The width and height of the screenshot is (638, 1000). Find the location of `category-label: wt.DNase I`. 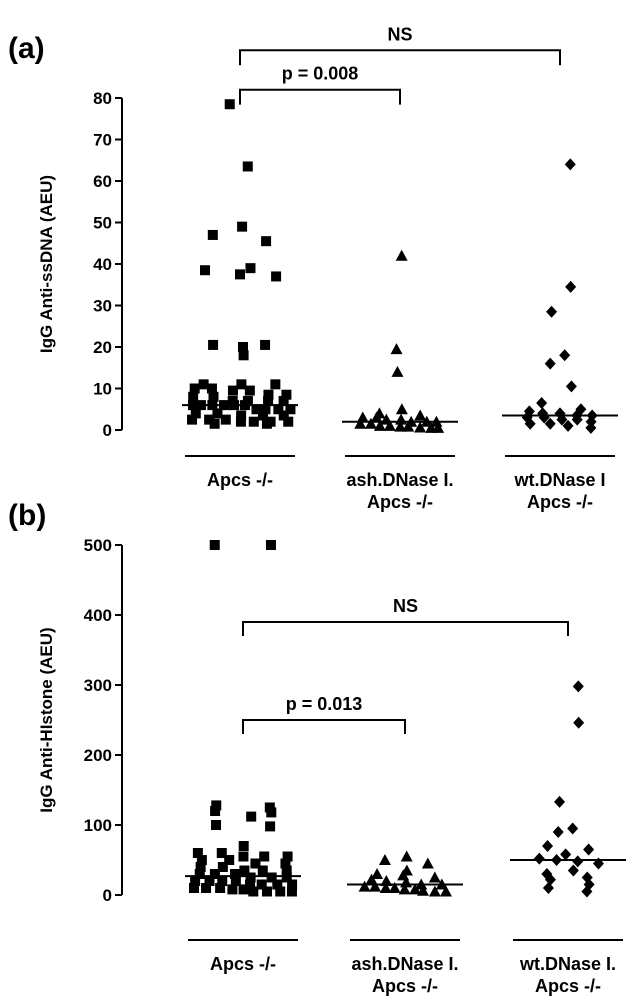

category-label: wt.DNase I is located at coordinates (559, 480).